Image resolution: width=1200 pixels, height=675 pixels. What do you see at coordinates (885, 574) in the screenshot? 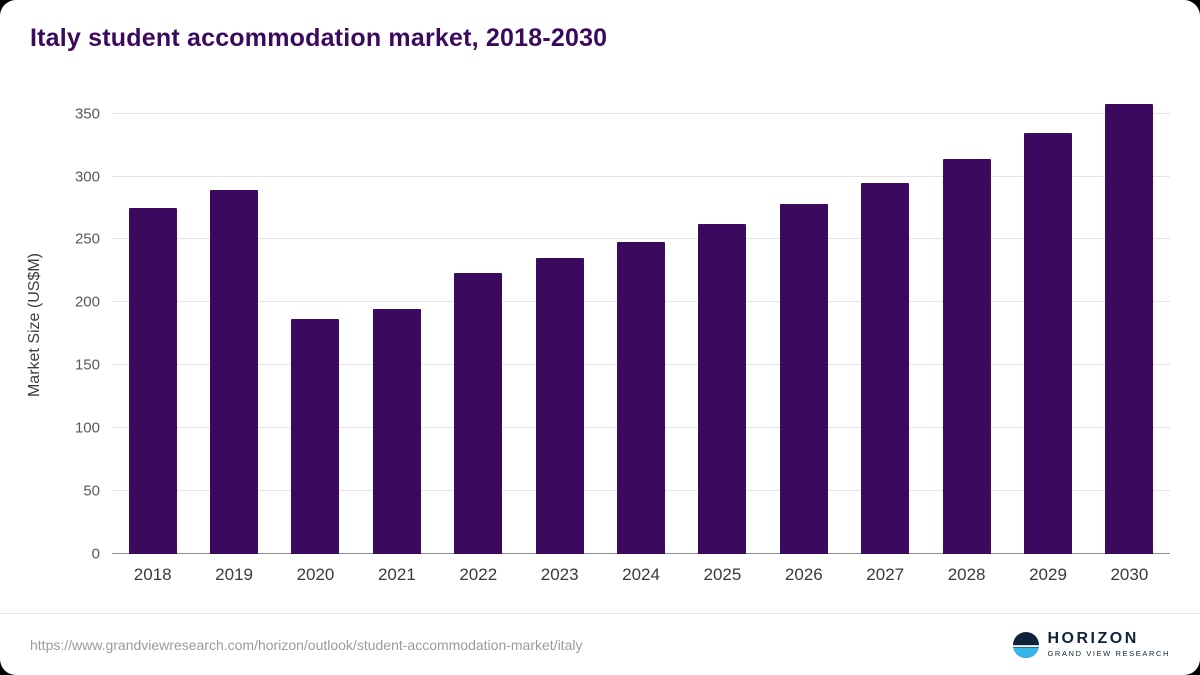
I see `x-tick-2027: 2027` at bounding box center [885, 574].